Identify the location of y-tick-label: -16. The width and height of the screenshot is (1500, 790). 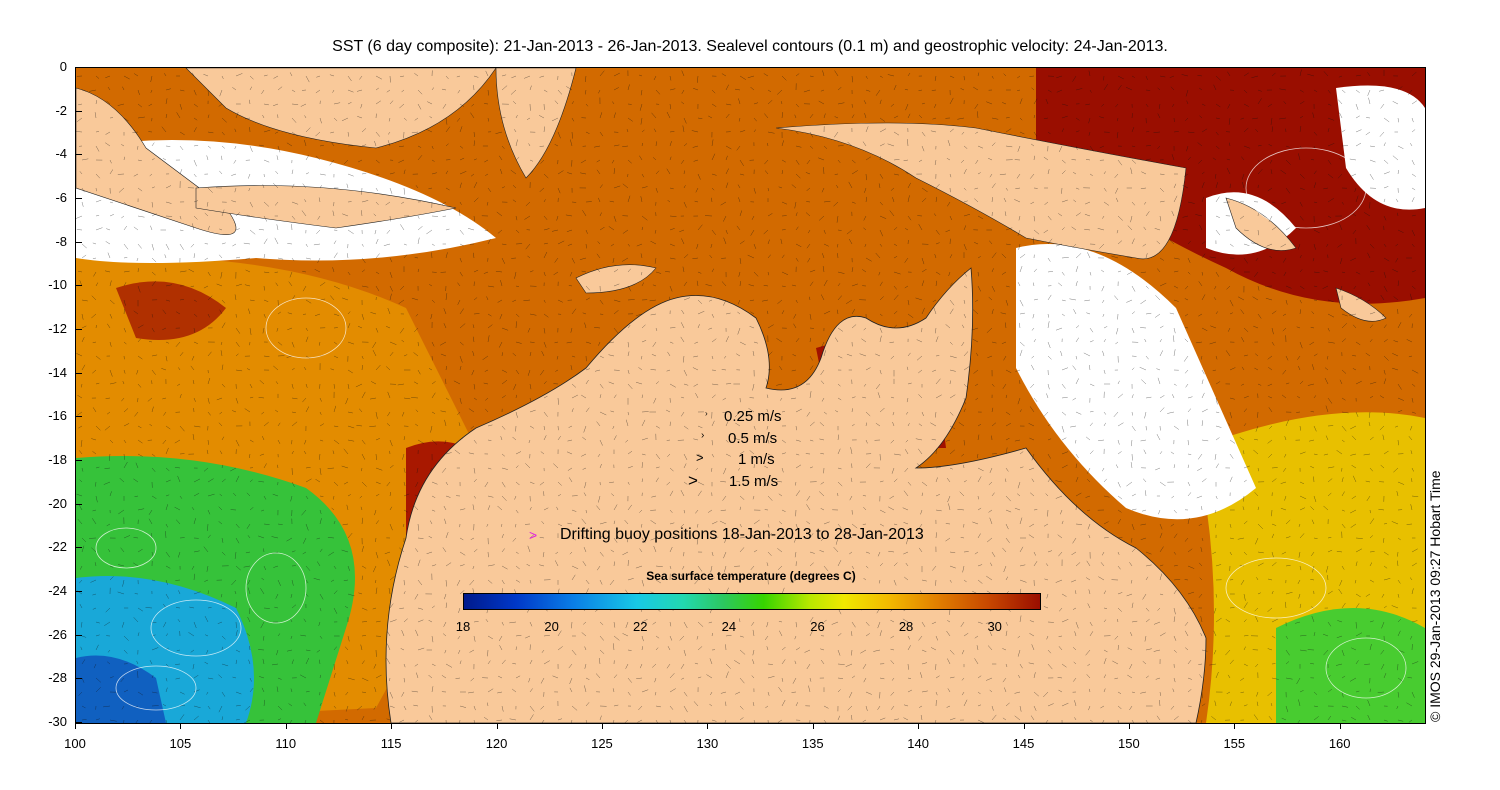
(57, 416).